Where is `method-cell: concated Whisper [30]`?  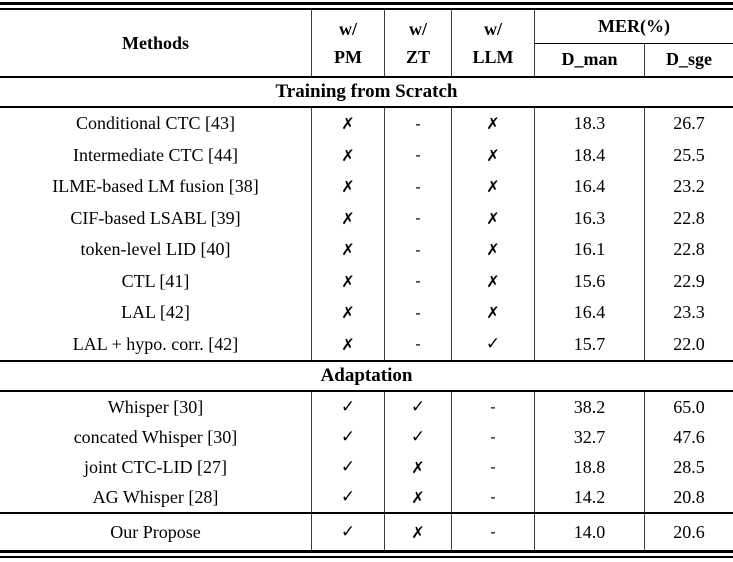 method-cell: concated Whisper [30] is located at coordinates (156, 437).